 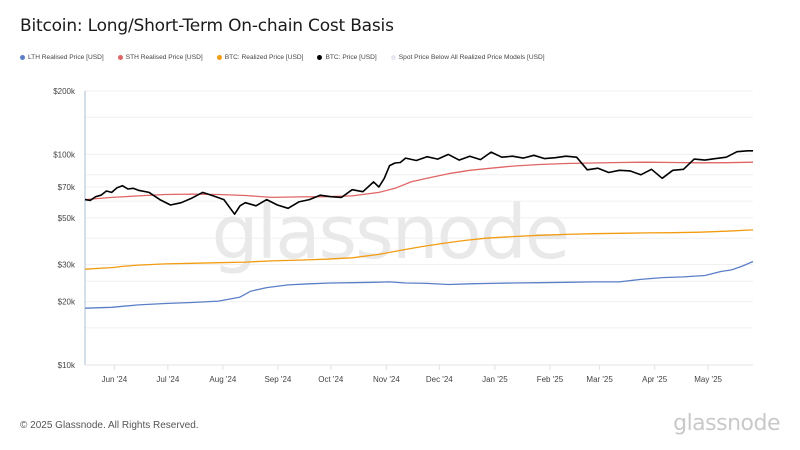 I want to click on legend-label-sth: STH Realised Price [USD], so click(x=164, y=57).